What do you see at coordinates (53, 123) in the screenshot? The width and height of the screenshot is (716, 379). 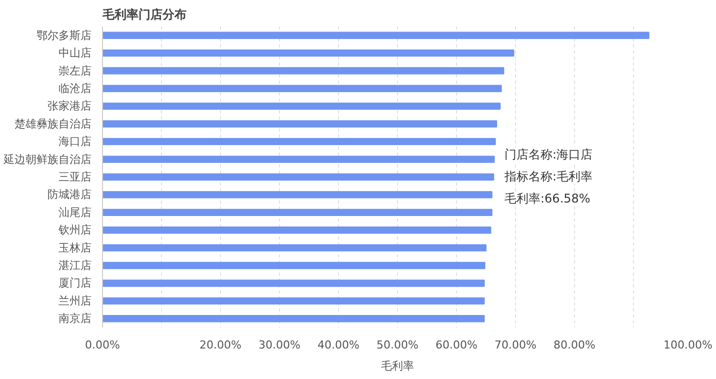 I see `y-tick-label: 楚雄彝族自治店` at bounding box center [53, 123].